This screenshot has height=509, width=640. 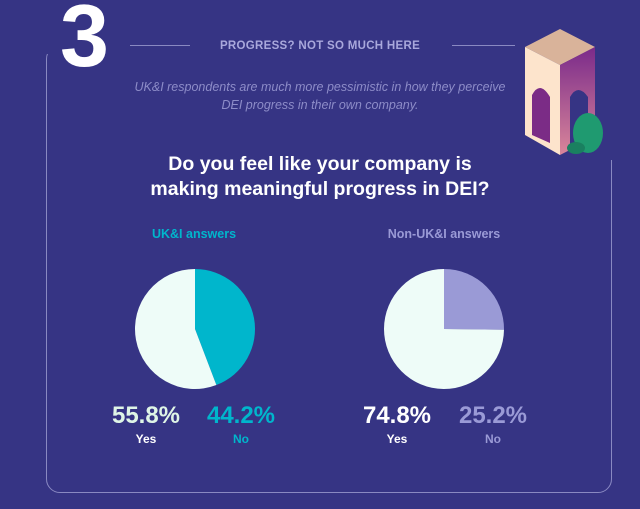 What do you see at coordinates (194, 234) in the screenshot?
I see `uki-chart-title: UK&I answers` at bounding box center [194, 234].